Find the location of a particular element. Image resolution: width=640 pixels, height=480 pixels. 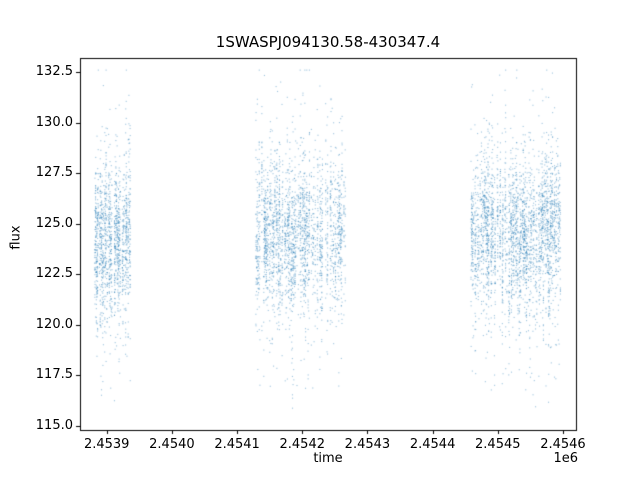

x-tick-label: 2.4543 is located at coordinates (367, 444).